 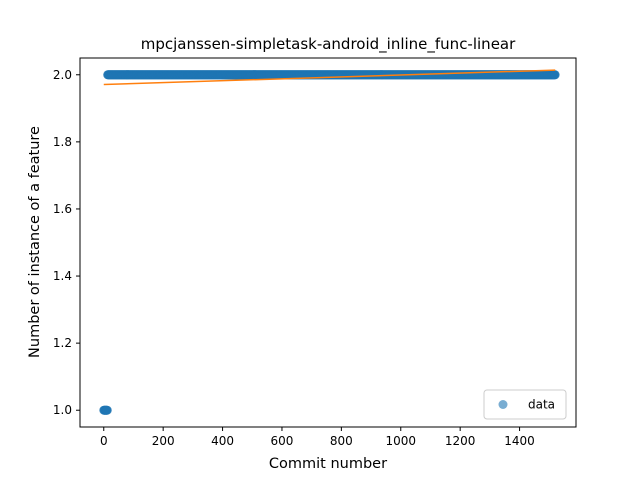 I want to click on legend-marker, so click(x=503, y=404).